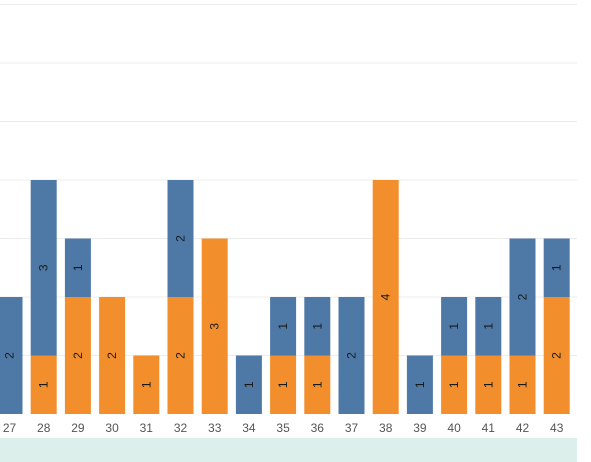 Image resolution: width=591 pixels, height=462 pixels. Describe the element at coordinates (557, 428) in the screenshot. I see `x-tick-label: 43` at that location.